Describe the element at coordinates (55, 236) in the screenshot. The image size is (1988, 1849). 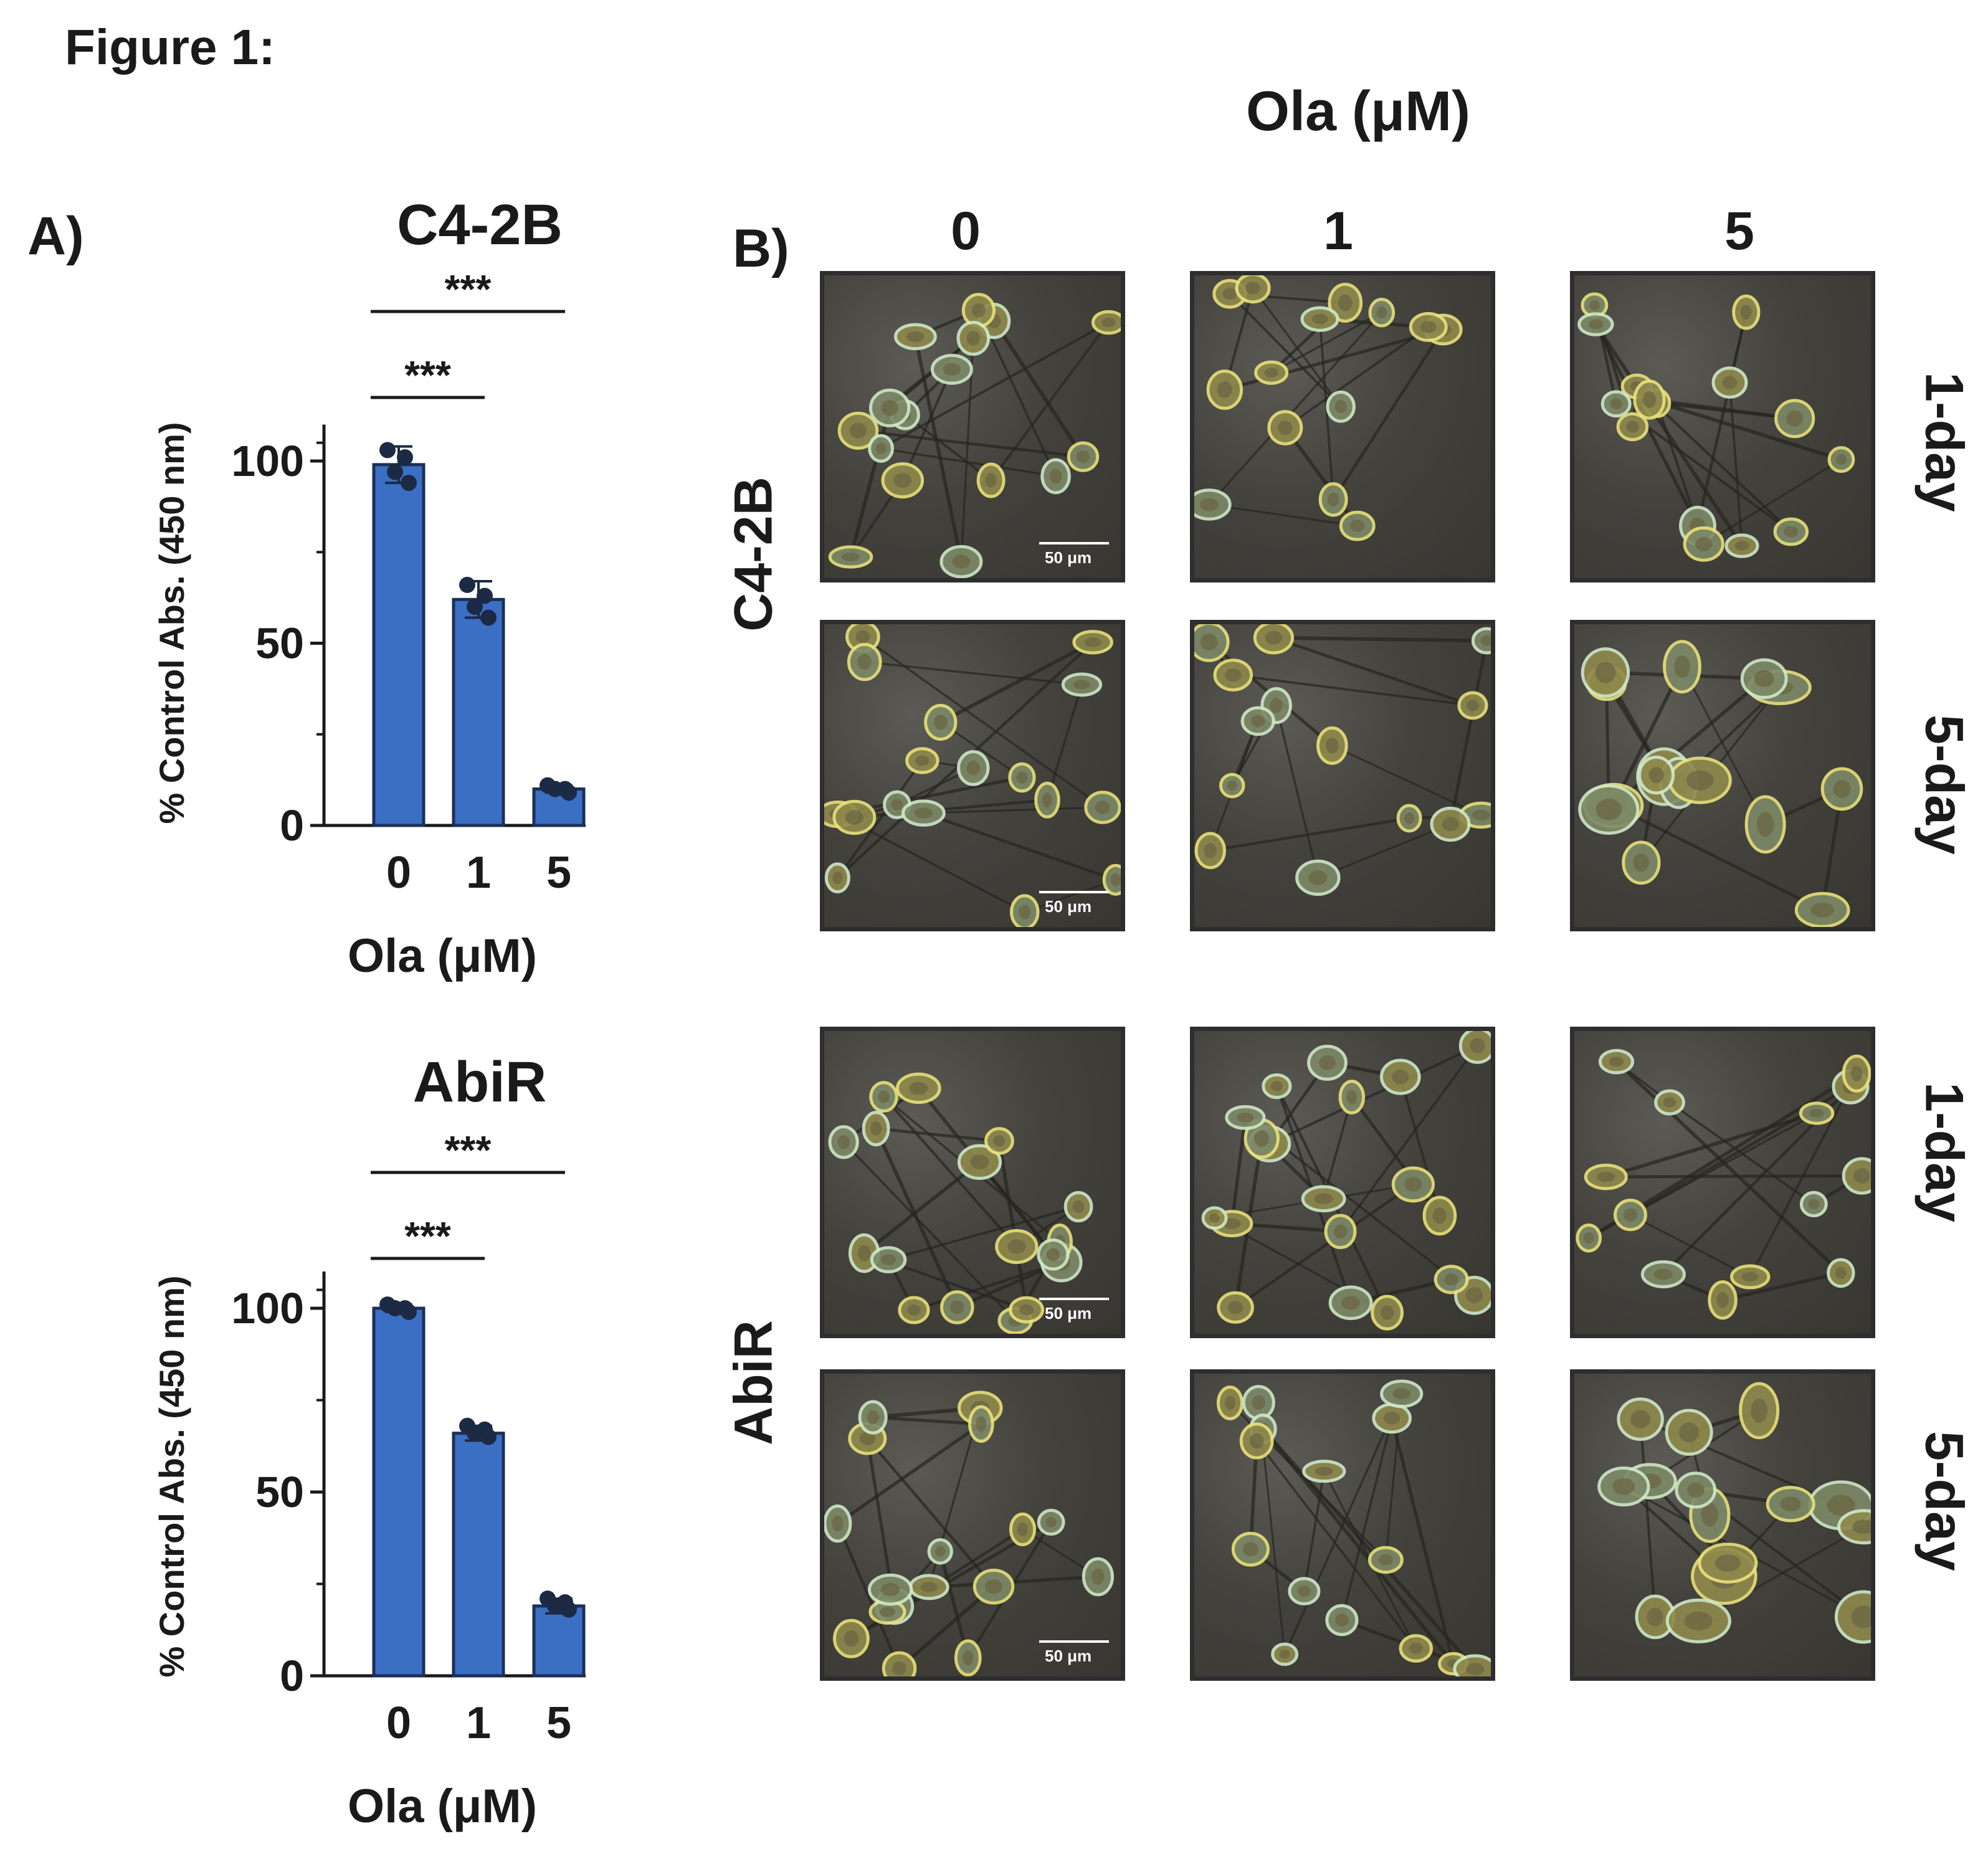
I see `panel-a-label: A)` at that location.